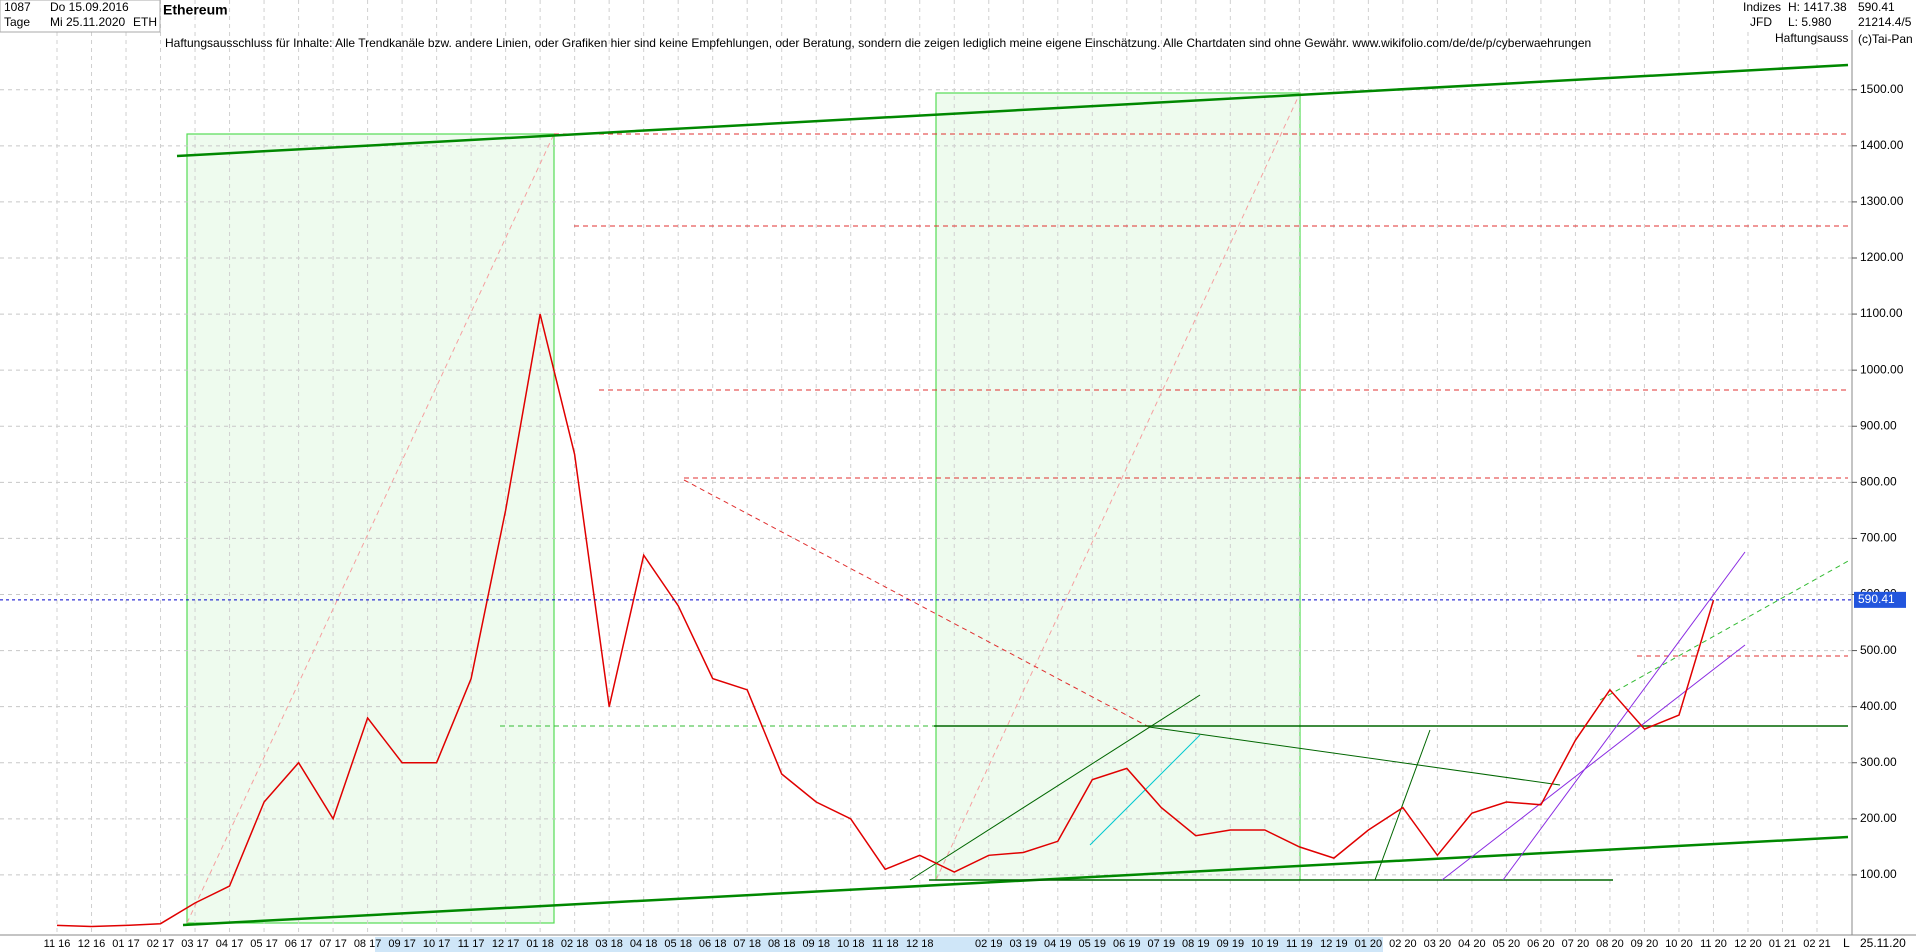 The height and width of the screenshot is (952, 1916). What do you see at coordinates (368, 944) in the screenshot?
I see `x-tick-label: 08 17` at bounding box center [368, 944].